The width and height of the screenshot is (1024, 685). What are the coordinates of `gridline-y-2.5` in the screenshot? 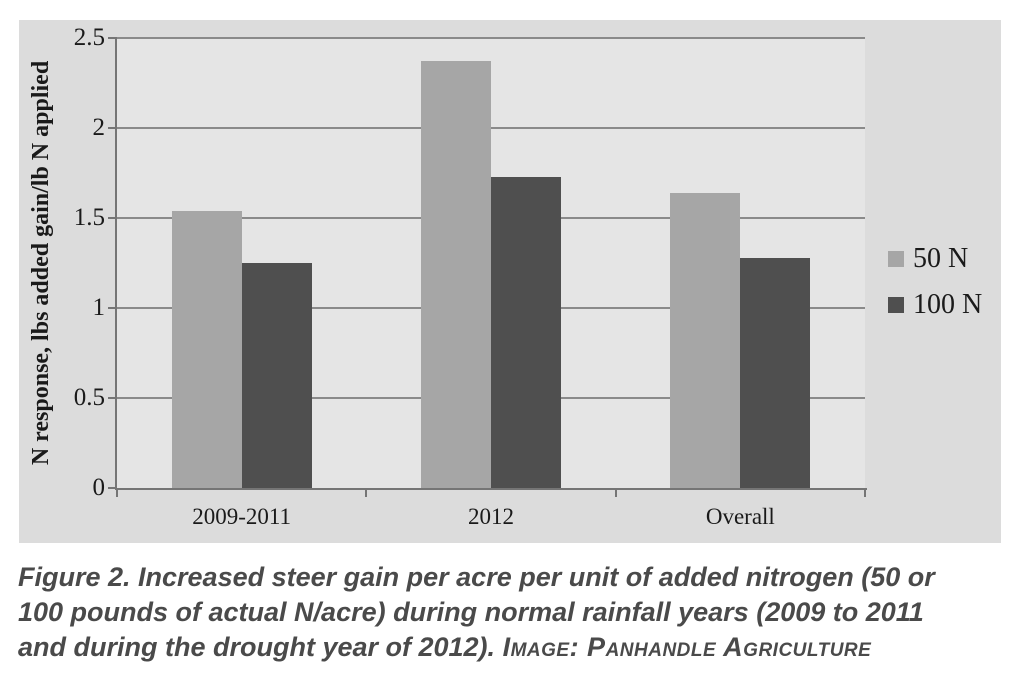 It's located at (491, 38).